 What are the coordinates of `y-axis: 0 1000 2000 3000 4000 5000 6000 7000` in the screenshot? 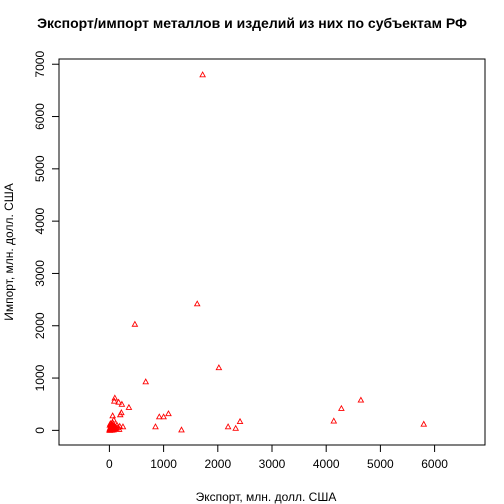 It's located at (46, 242).